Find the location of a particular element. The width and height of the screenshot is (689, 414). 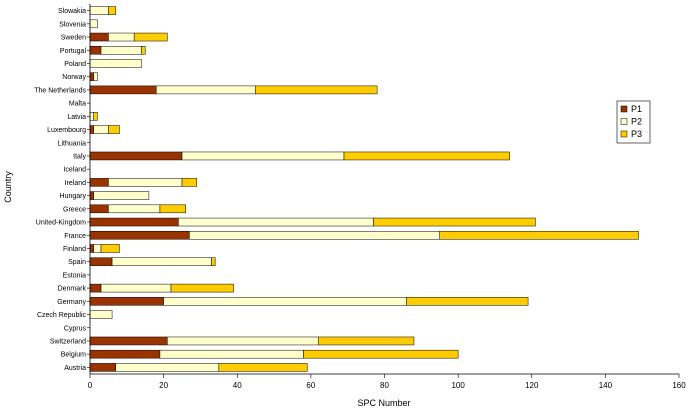

bar-finland-p2 is located at coordinates (97, 248).